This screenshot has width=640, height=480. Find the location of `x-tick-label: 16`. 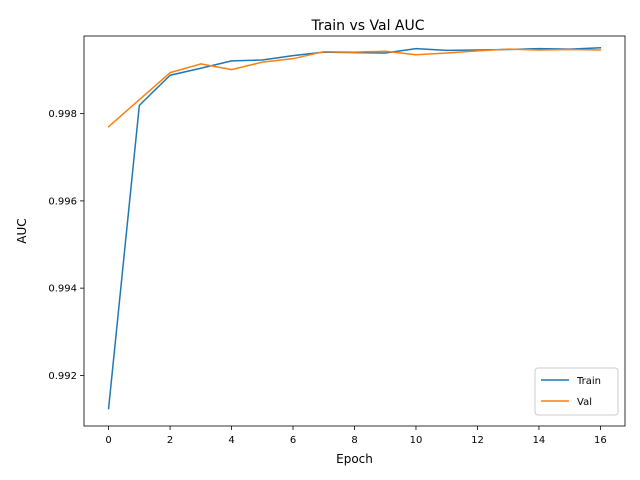

x-tick-label: 16 is located at coordinates (600, 440).